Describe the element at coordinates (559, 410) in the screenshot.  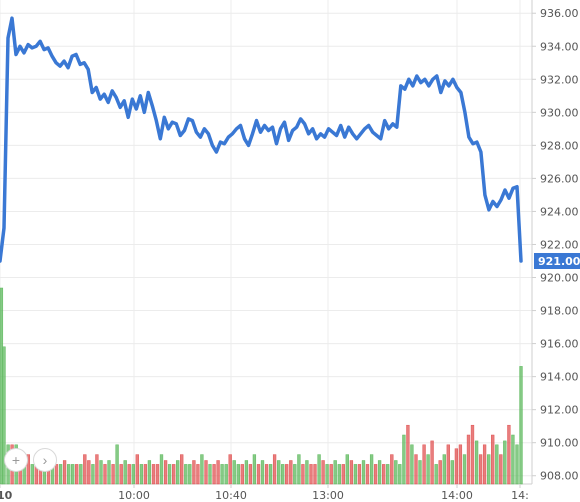
I see `y-tick-label: 912.00` at that location.